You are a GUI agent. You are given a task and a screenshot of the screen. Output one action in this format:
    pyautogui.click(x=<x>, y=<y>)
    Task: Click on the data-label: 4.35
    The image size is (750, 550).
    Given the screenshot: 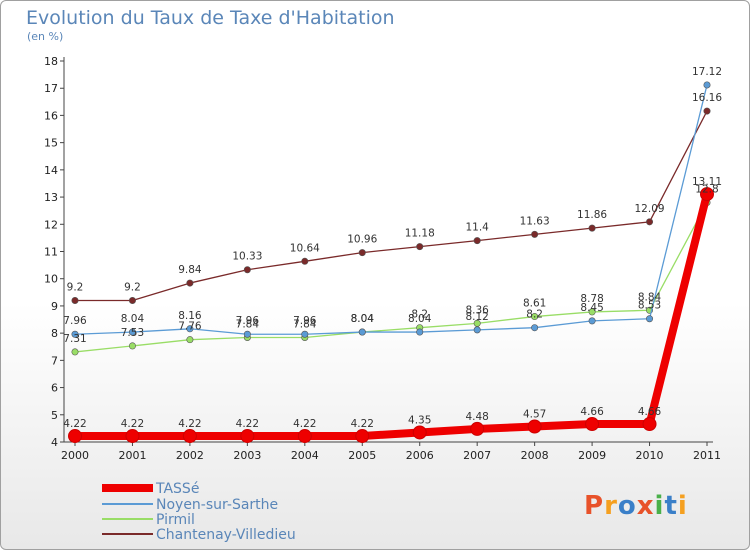 What is the action you would take?
    pyautogui.click(x=419, y=420)
    